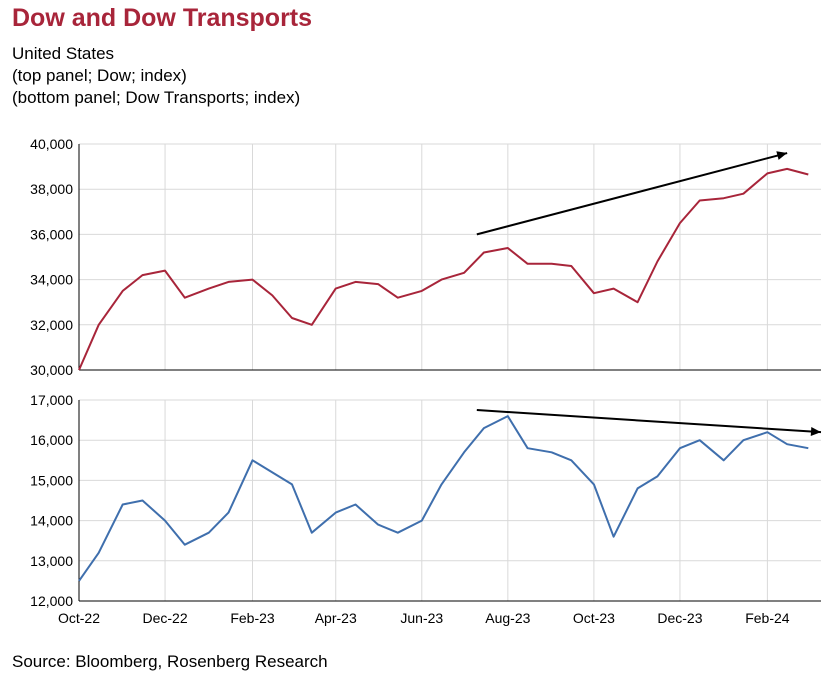 The height and width of the screenshot is (683, 834). I want to click on x-tick-label: Feb-24, so click(767, 618).